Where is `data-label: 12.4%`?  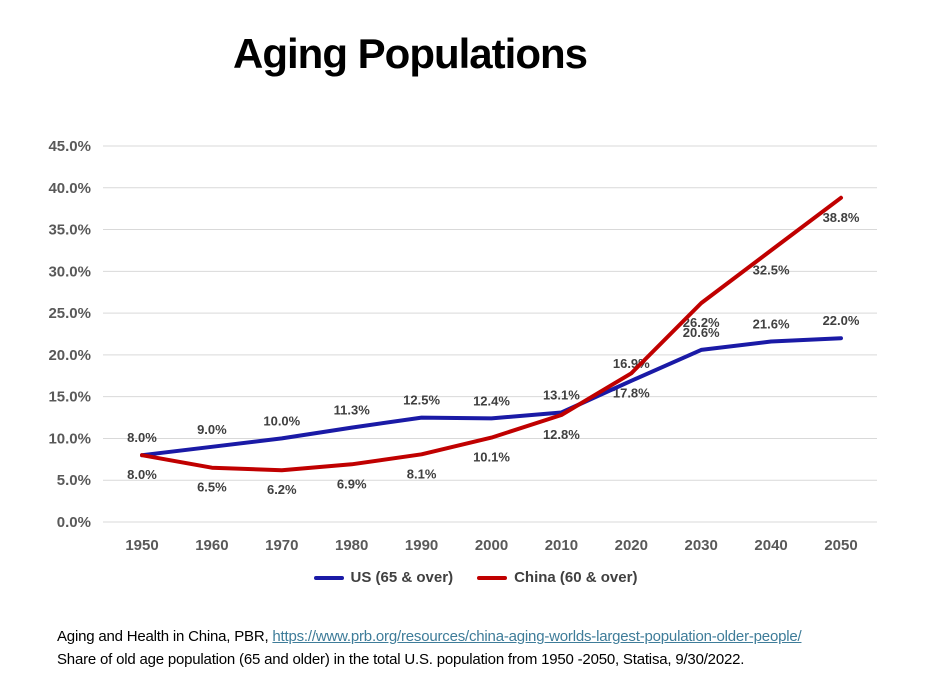
data-label: 12.4% is located at coordinates (491, 400).